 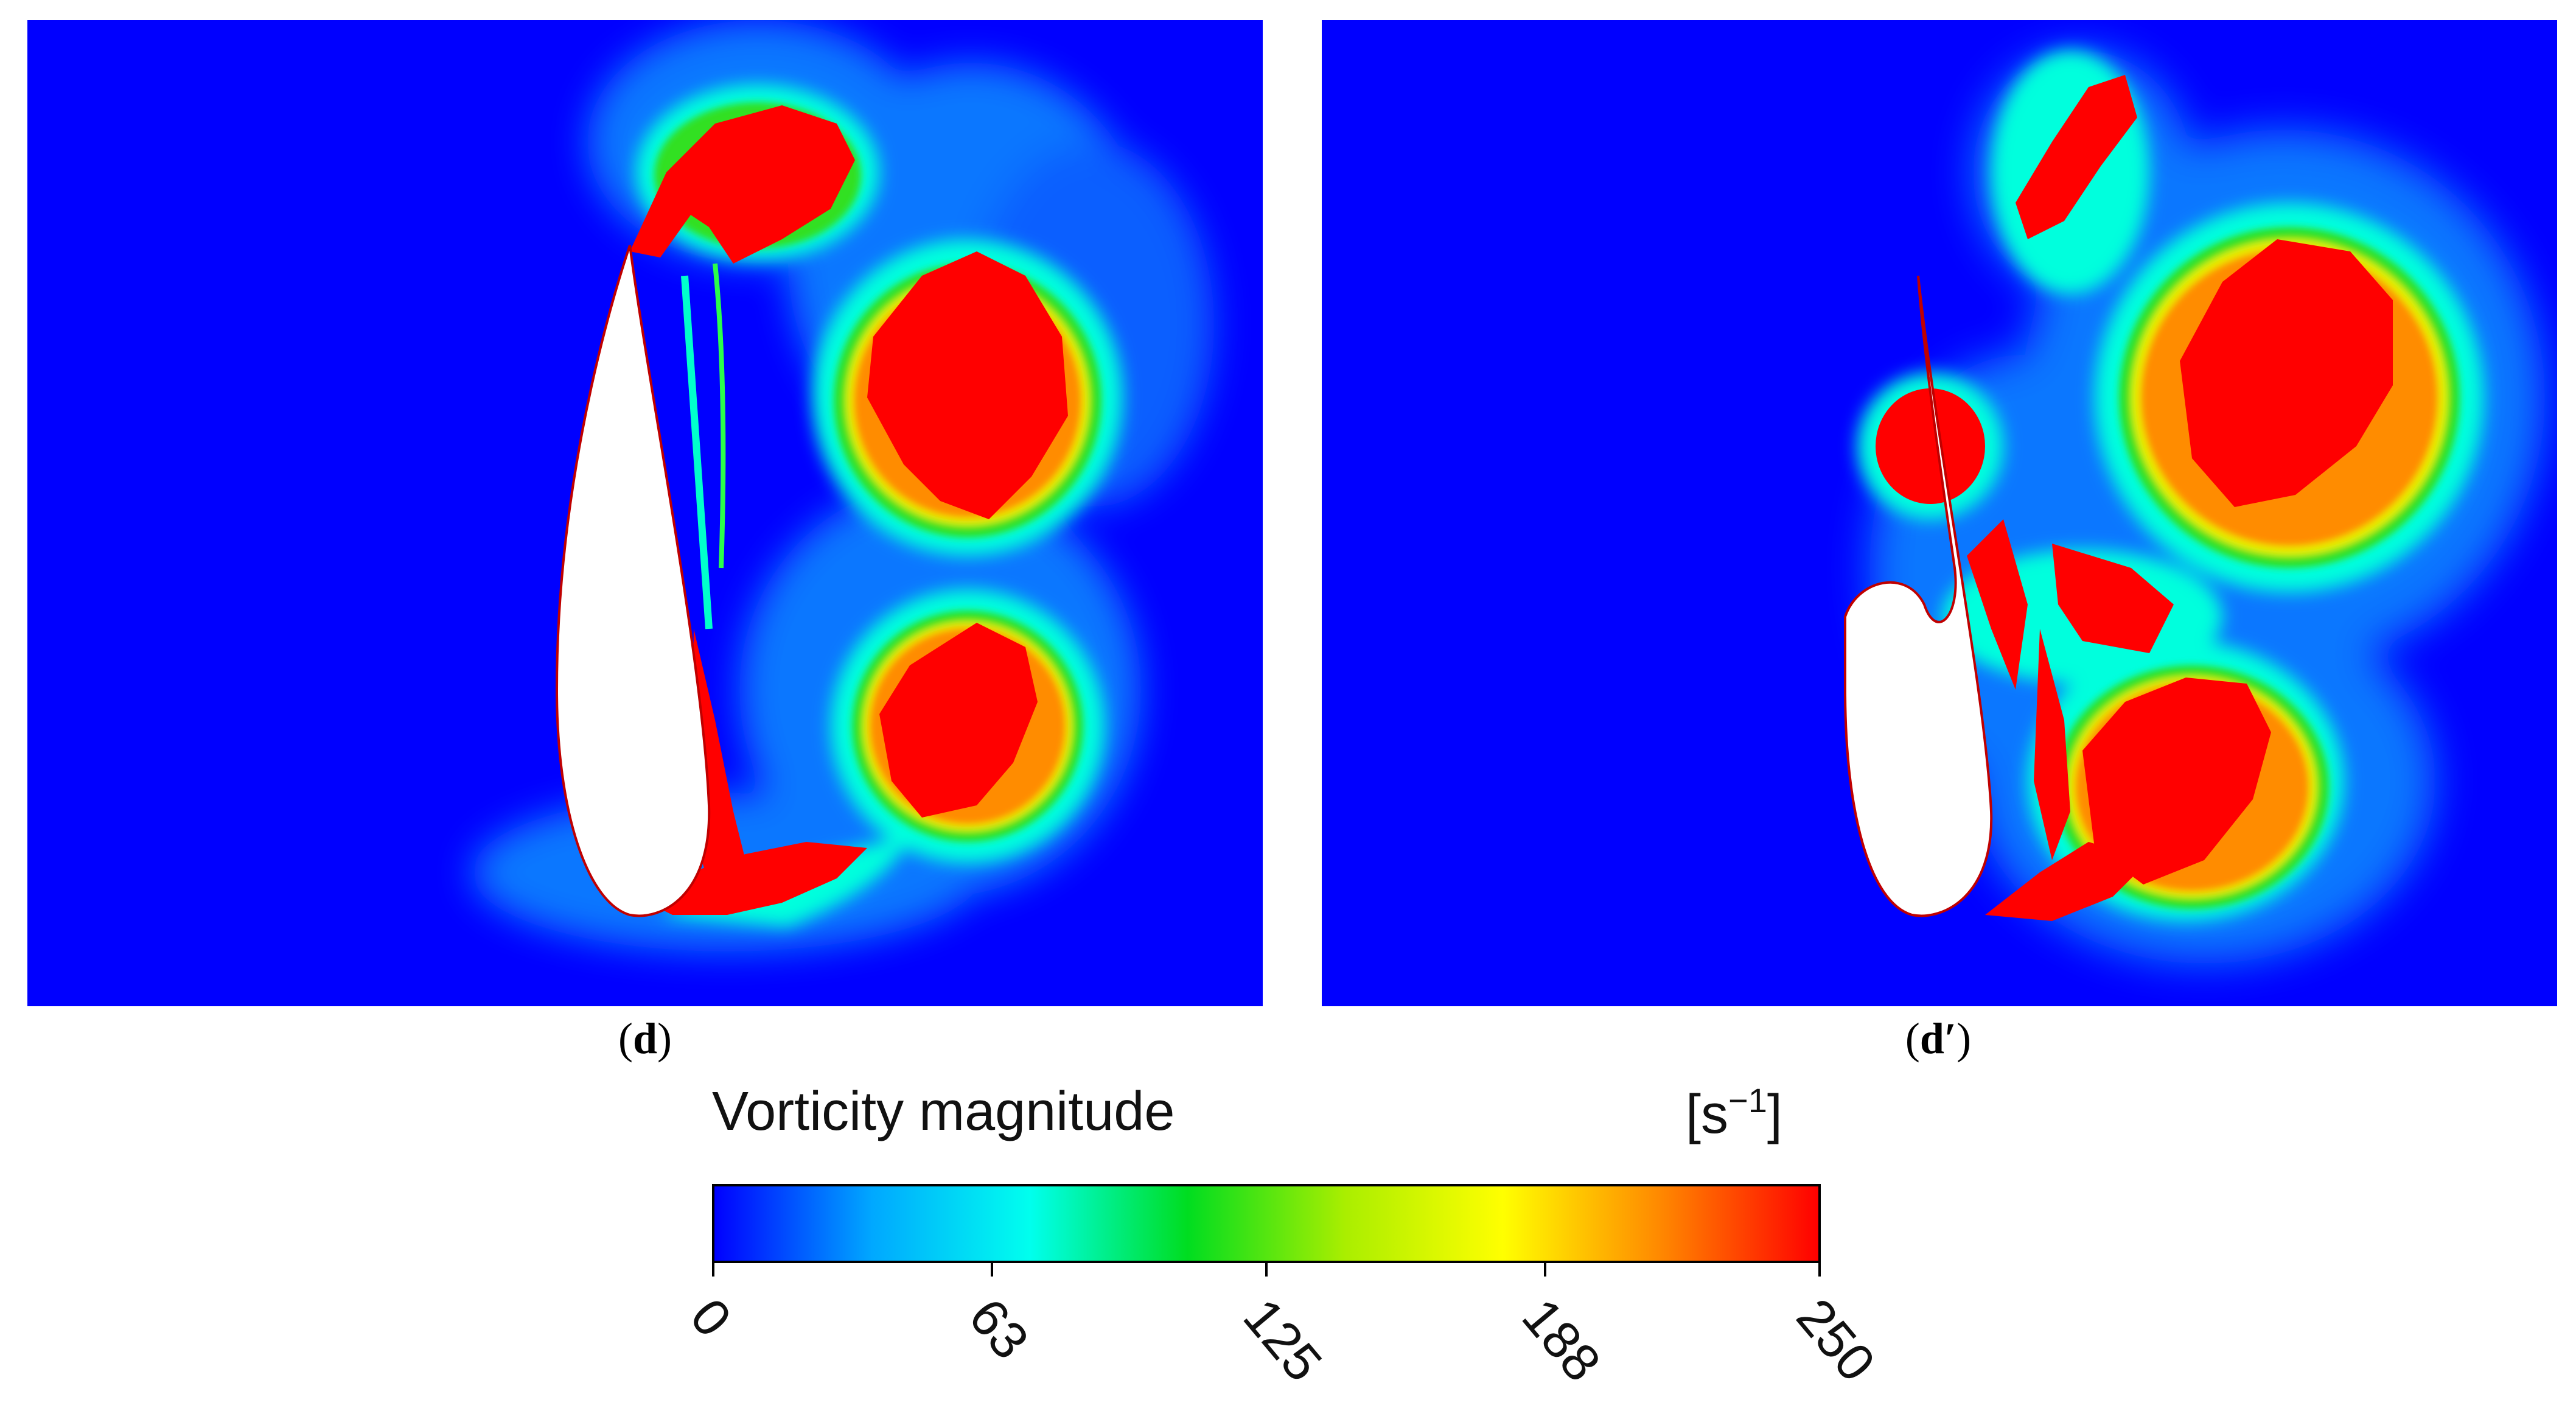 I want to click on colorbar-tick-label: 250, so click(x=1836, y=1340).